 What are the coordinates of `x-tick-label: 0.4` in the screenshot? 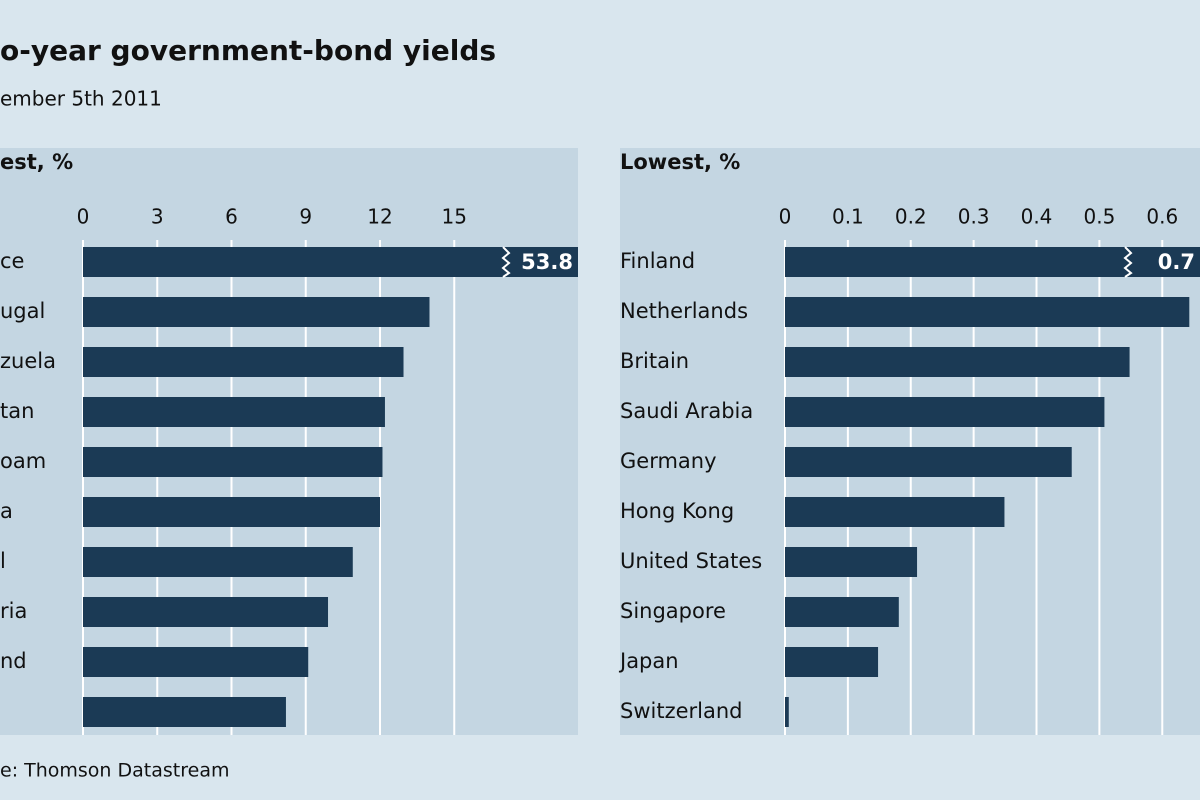 It's located at (1037, 217).